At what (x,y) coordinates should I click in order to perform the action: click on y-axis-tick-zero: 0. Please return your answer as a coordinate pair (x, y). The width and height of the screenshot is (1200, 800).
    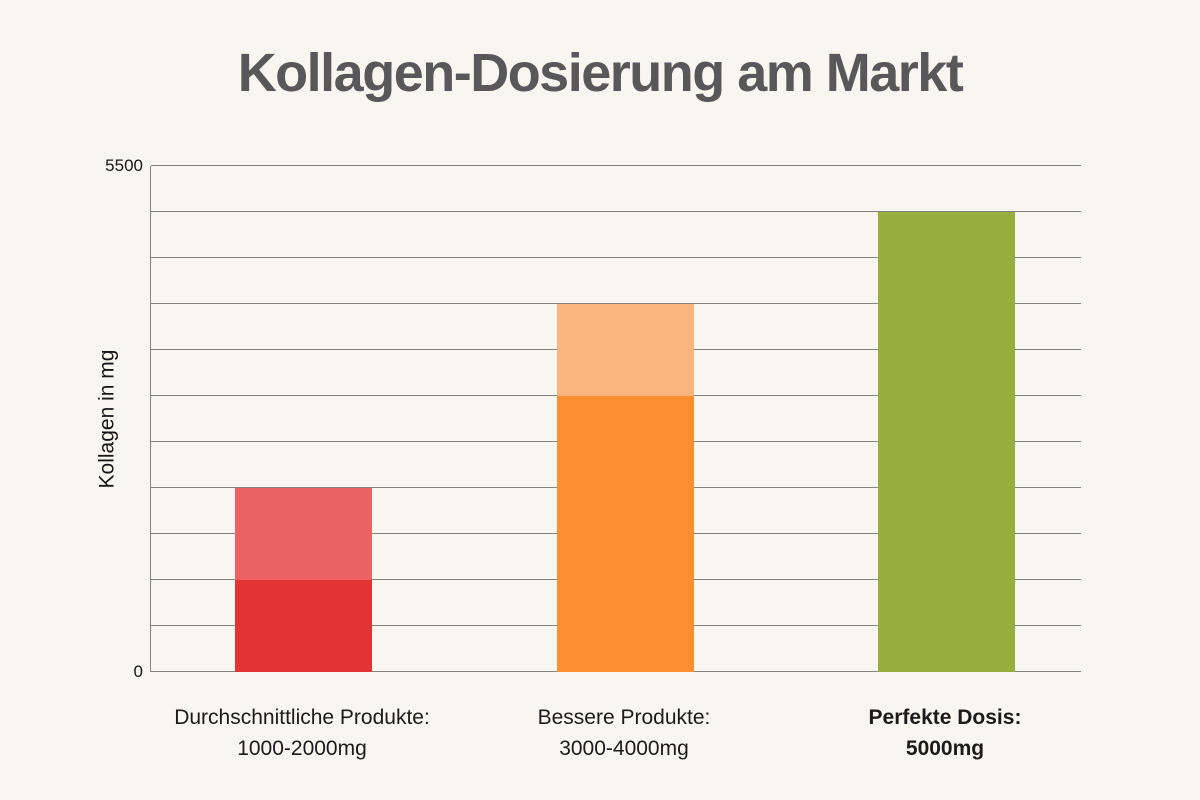
    Looking at the image, I should click on (138, 671).